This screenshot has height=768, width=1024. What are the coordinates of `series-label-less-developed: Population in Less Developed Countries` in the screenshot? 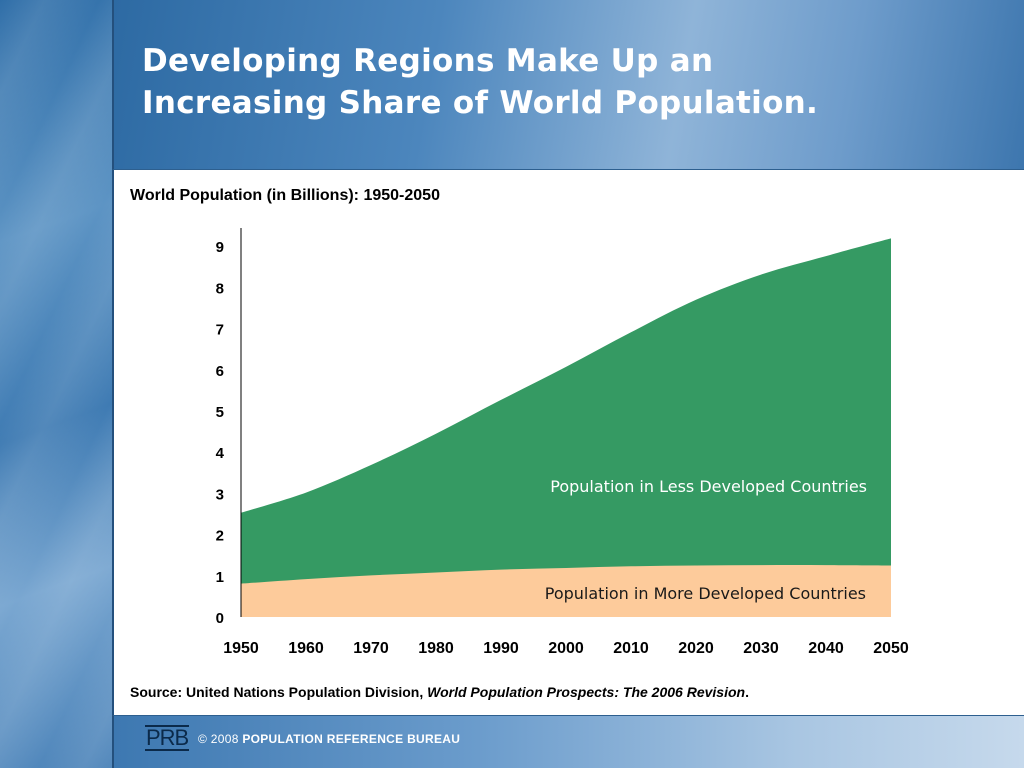 It's located at (708, 486).